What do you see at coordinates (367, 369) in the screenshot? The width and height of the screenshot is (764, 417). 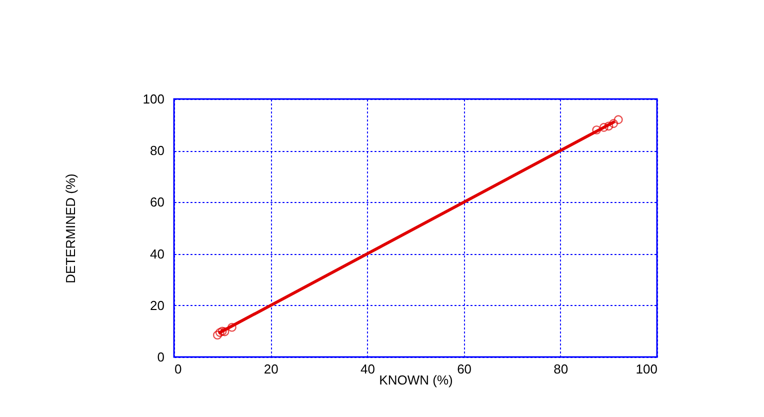 I see `x-tick-label: 40` at bounding box center [367, 369].